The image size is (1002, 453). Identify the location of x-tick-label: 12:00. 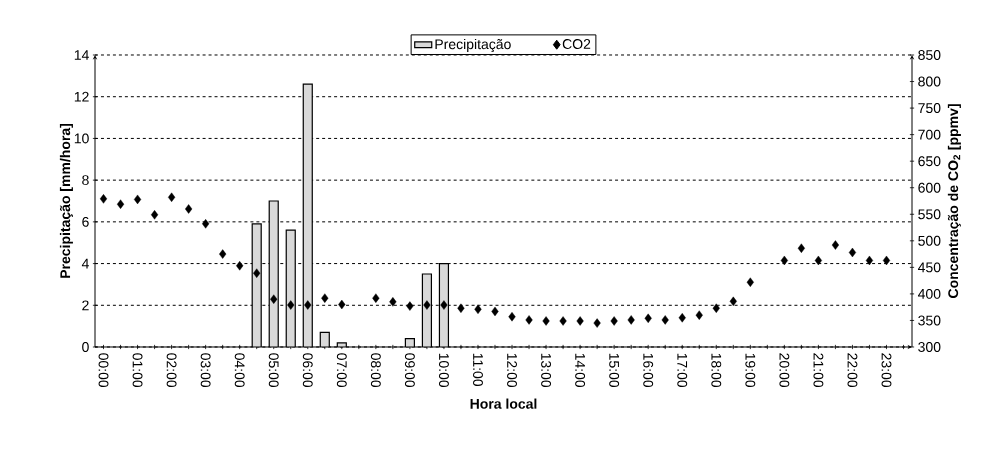
(512, 370).